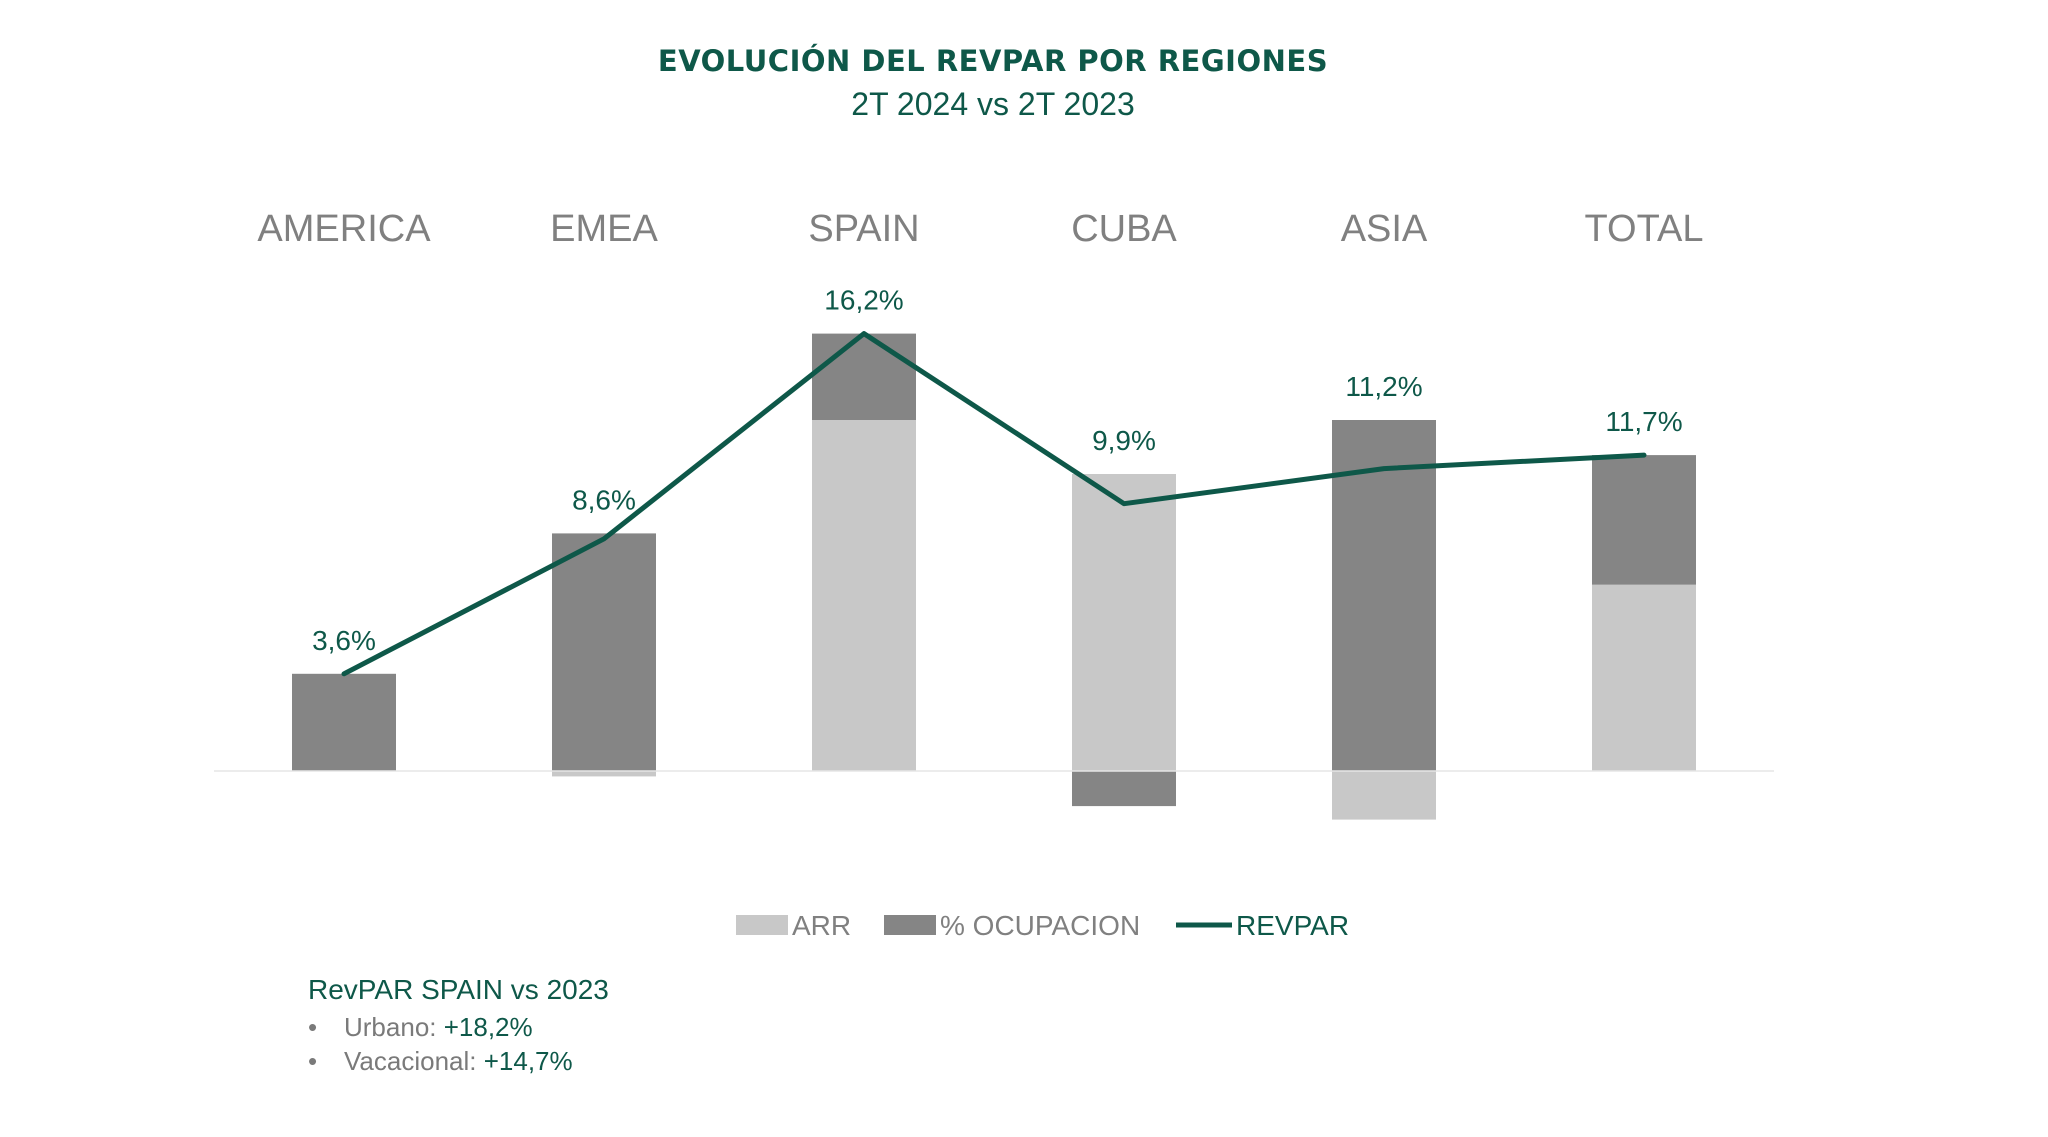 This screenshot has width=2048, height=1137. I want to click on bar-arr-spain, so click(864, 595).